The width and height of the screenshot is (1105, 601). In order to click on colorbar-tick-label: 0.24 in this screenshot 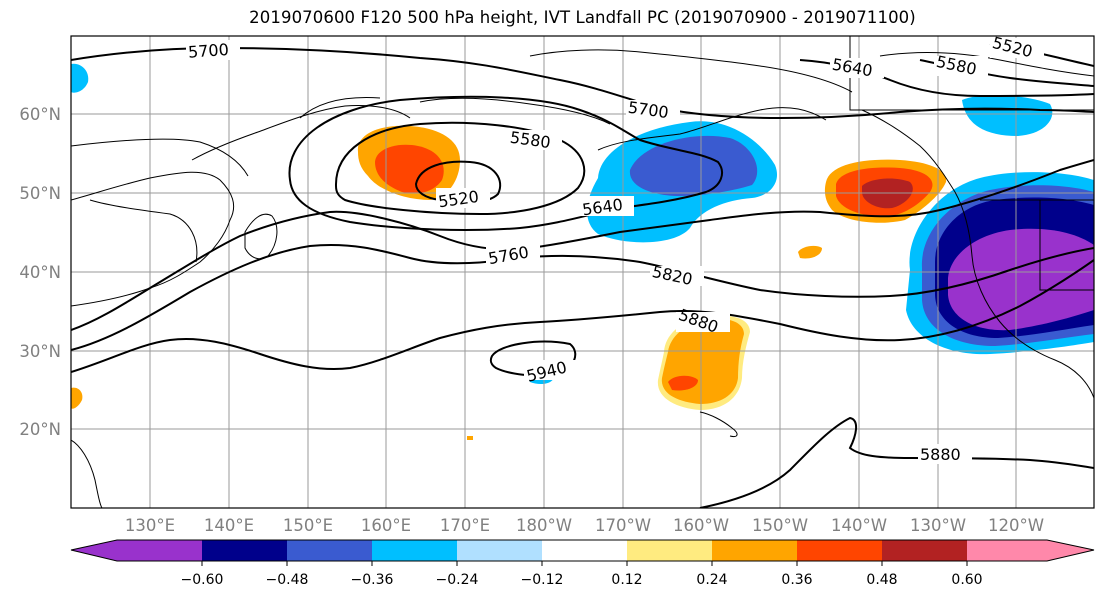, I will do `click(711, 580)`.